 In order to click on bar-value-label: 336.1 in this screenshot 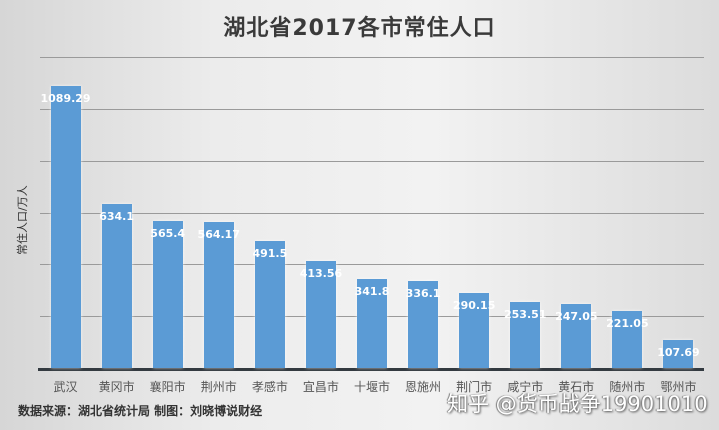, I will do `click(423, 293)`.